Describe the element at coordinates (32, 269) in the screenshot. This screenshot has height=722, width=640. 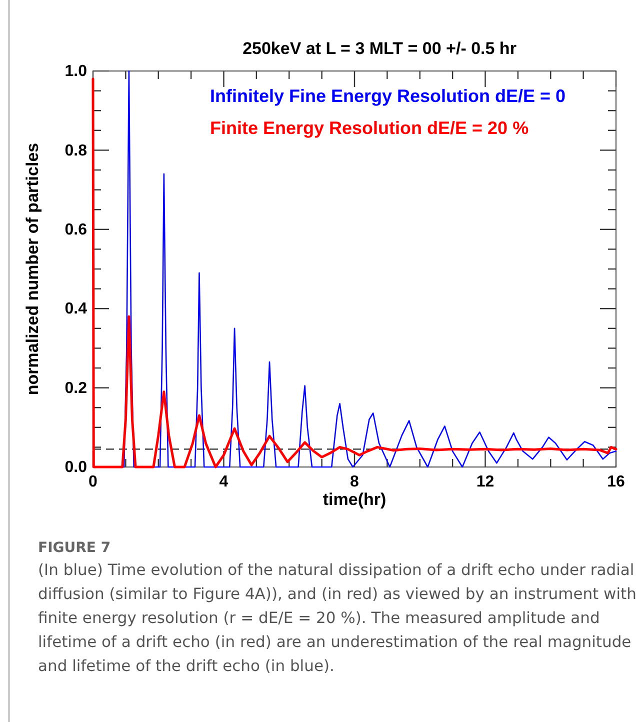
I see `y-axis-title: normalized number of particles` at that location.